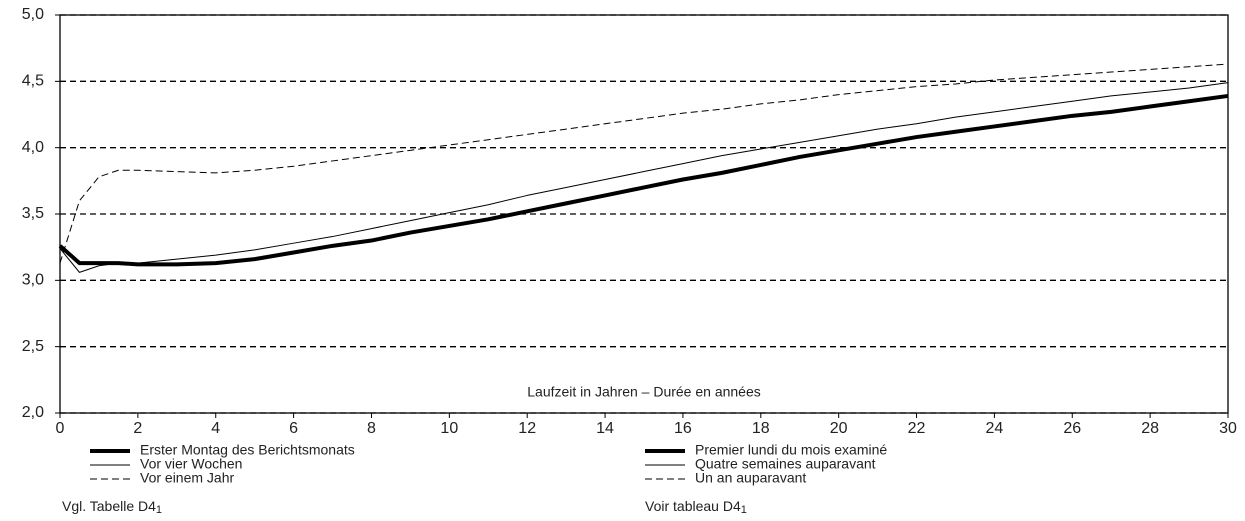 This screenshot has width=1245, height=521. Describe the element at coordinates (527, 428) in the screenshot. I see `x-tick-label: 12` at that location.